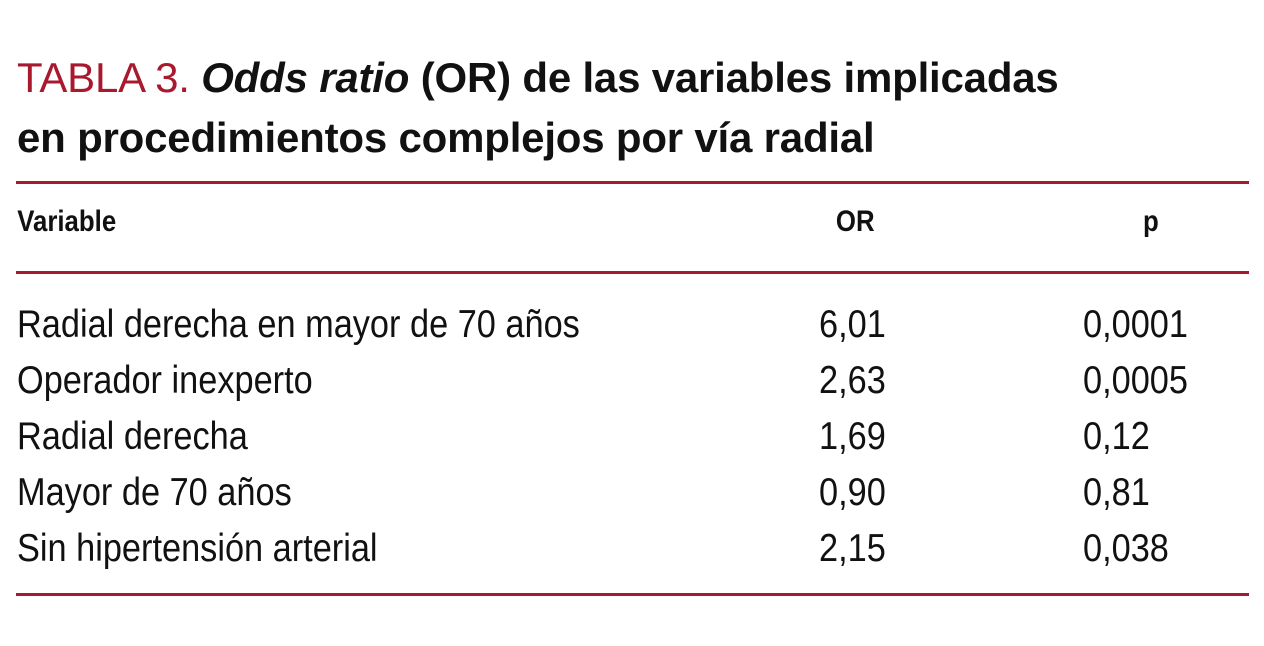  I want to click on cell-p: 0,0001, so click(1135, 324).